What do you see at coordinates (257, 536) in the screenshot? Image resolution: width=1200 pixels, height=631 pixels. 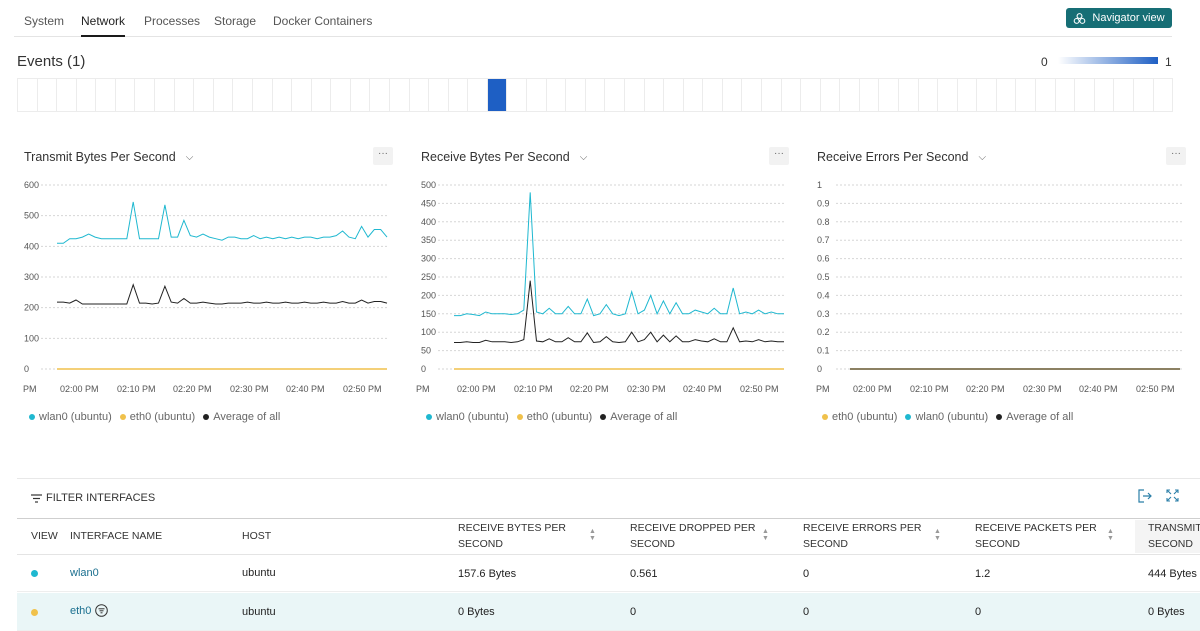 I see `col-header-host: HOST` at bounding box center [257, 536].